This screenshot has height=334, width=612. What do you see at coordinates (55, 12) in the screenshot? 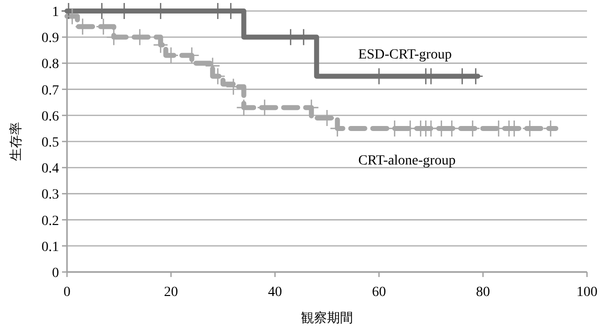
I see `y-tick-label: 1` at bounding box center [55, 12].